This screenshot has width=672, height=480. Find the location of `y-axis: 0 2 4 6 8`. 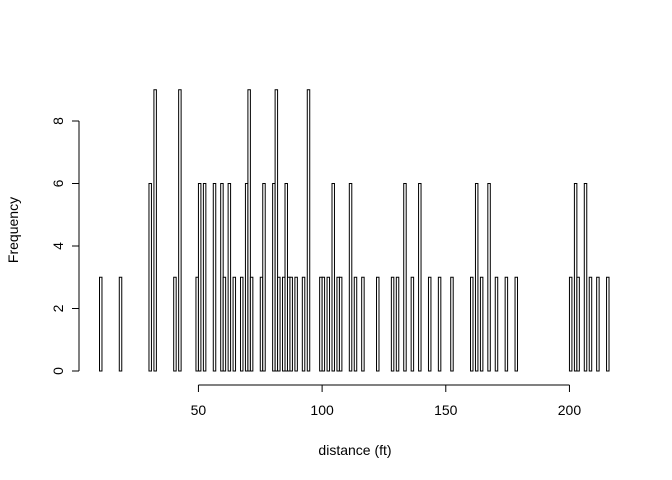

y-axis: 0 2 4 6 8 is located at coordinates (65, 246).